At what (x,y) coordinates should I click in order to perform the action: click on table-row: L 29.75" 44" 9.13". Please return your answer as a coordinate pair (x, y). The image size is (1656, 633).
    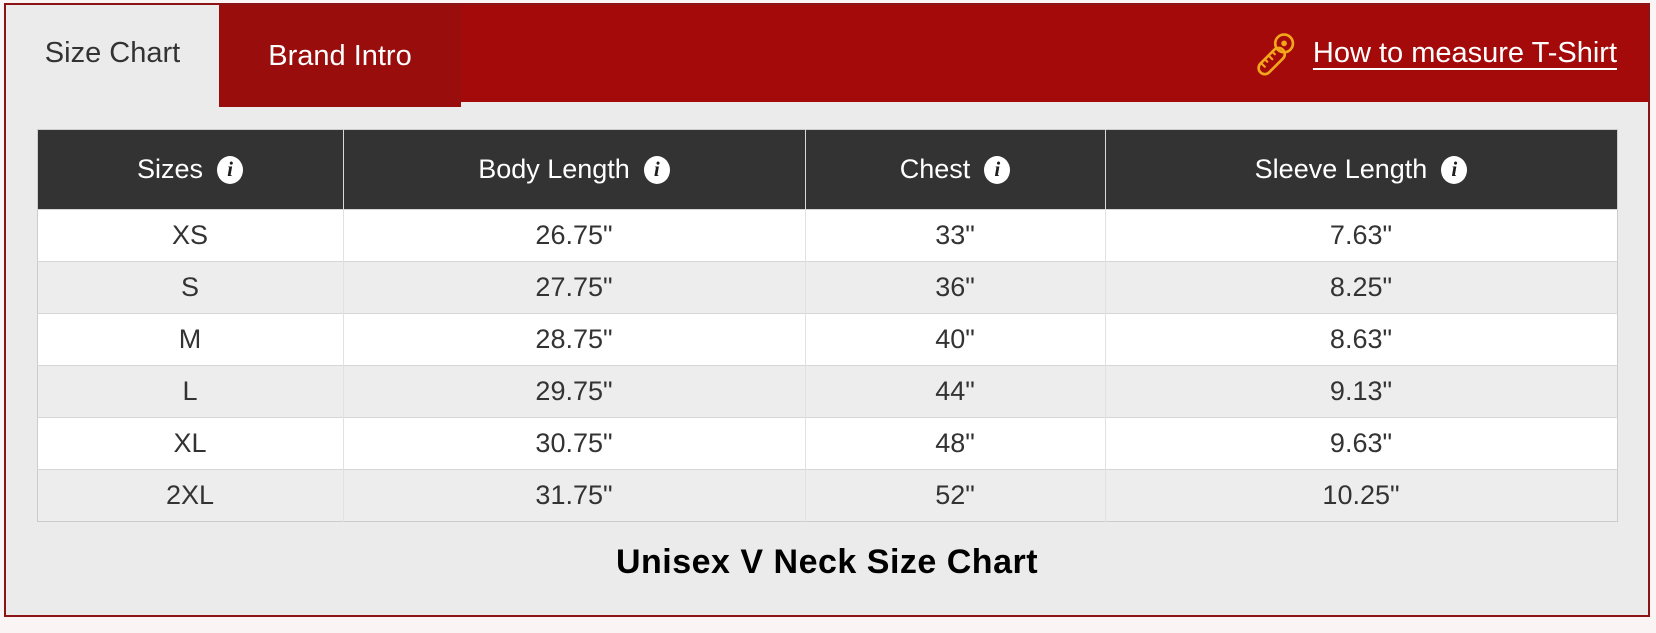
    Looking at the image, I should click on (827, 391).